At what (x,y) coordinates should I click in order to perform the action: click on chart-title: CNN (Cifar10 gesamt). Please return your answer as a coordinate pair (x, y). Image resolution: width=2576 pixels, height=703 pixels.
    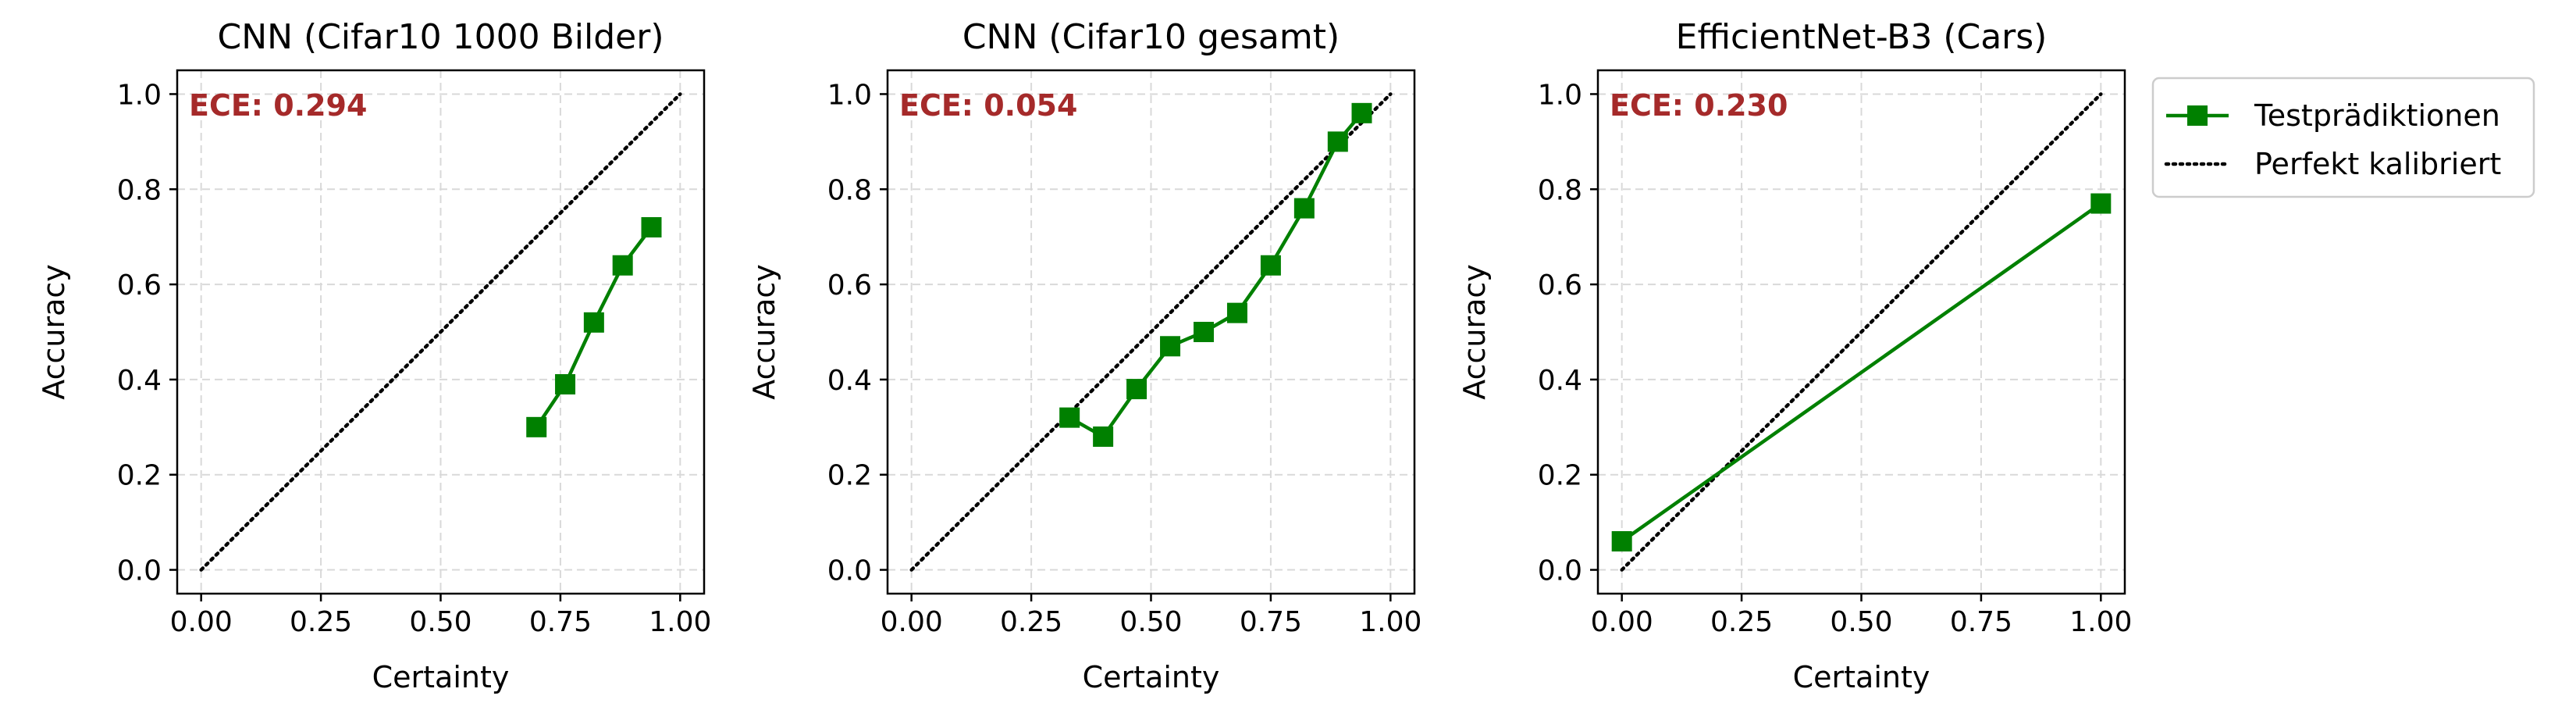
    Looking at the image, I should click on (1151, 37).